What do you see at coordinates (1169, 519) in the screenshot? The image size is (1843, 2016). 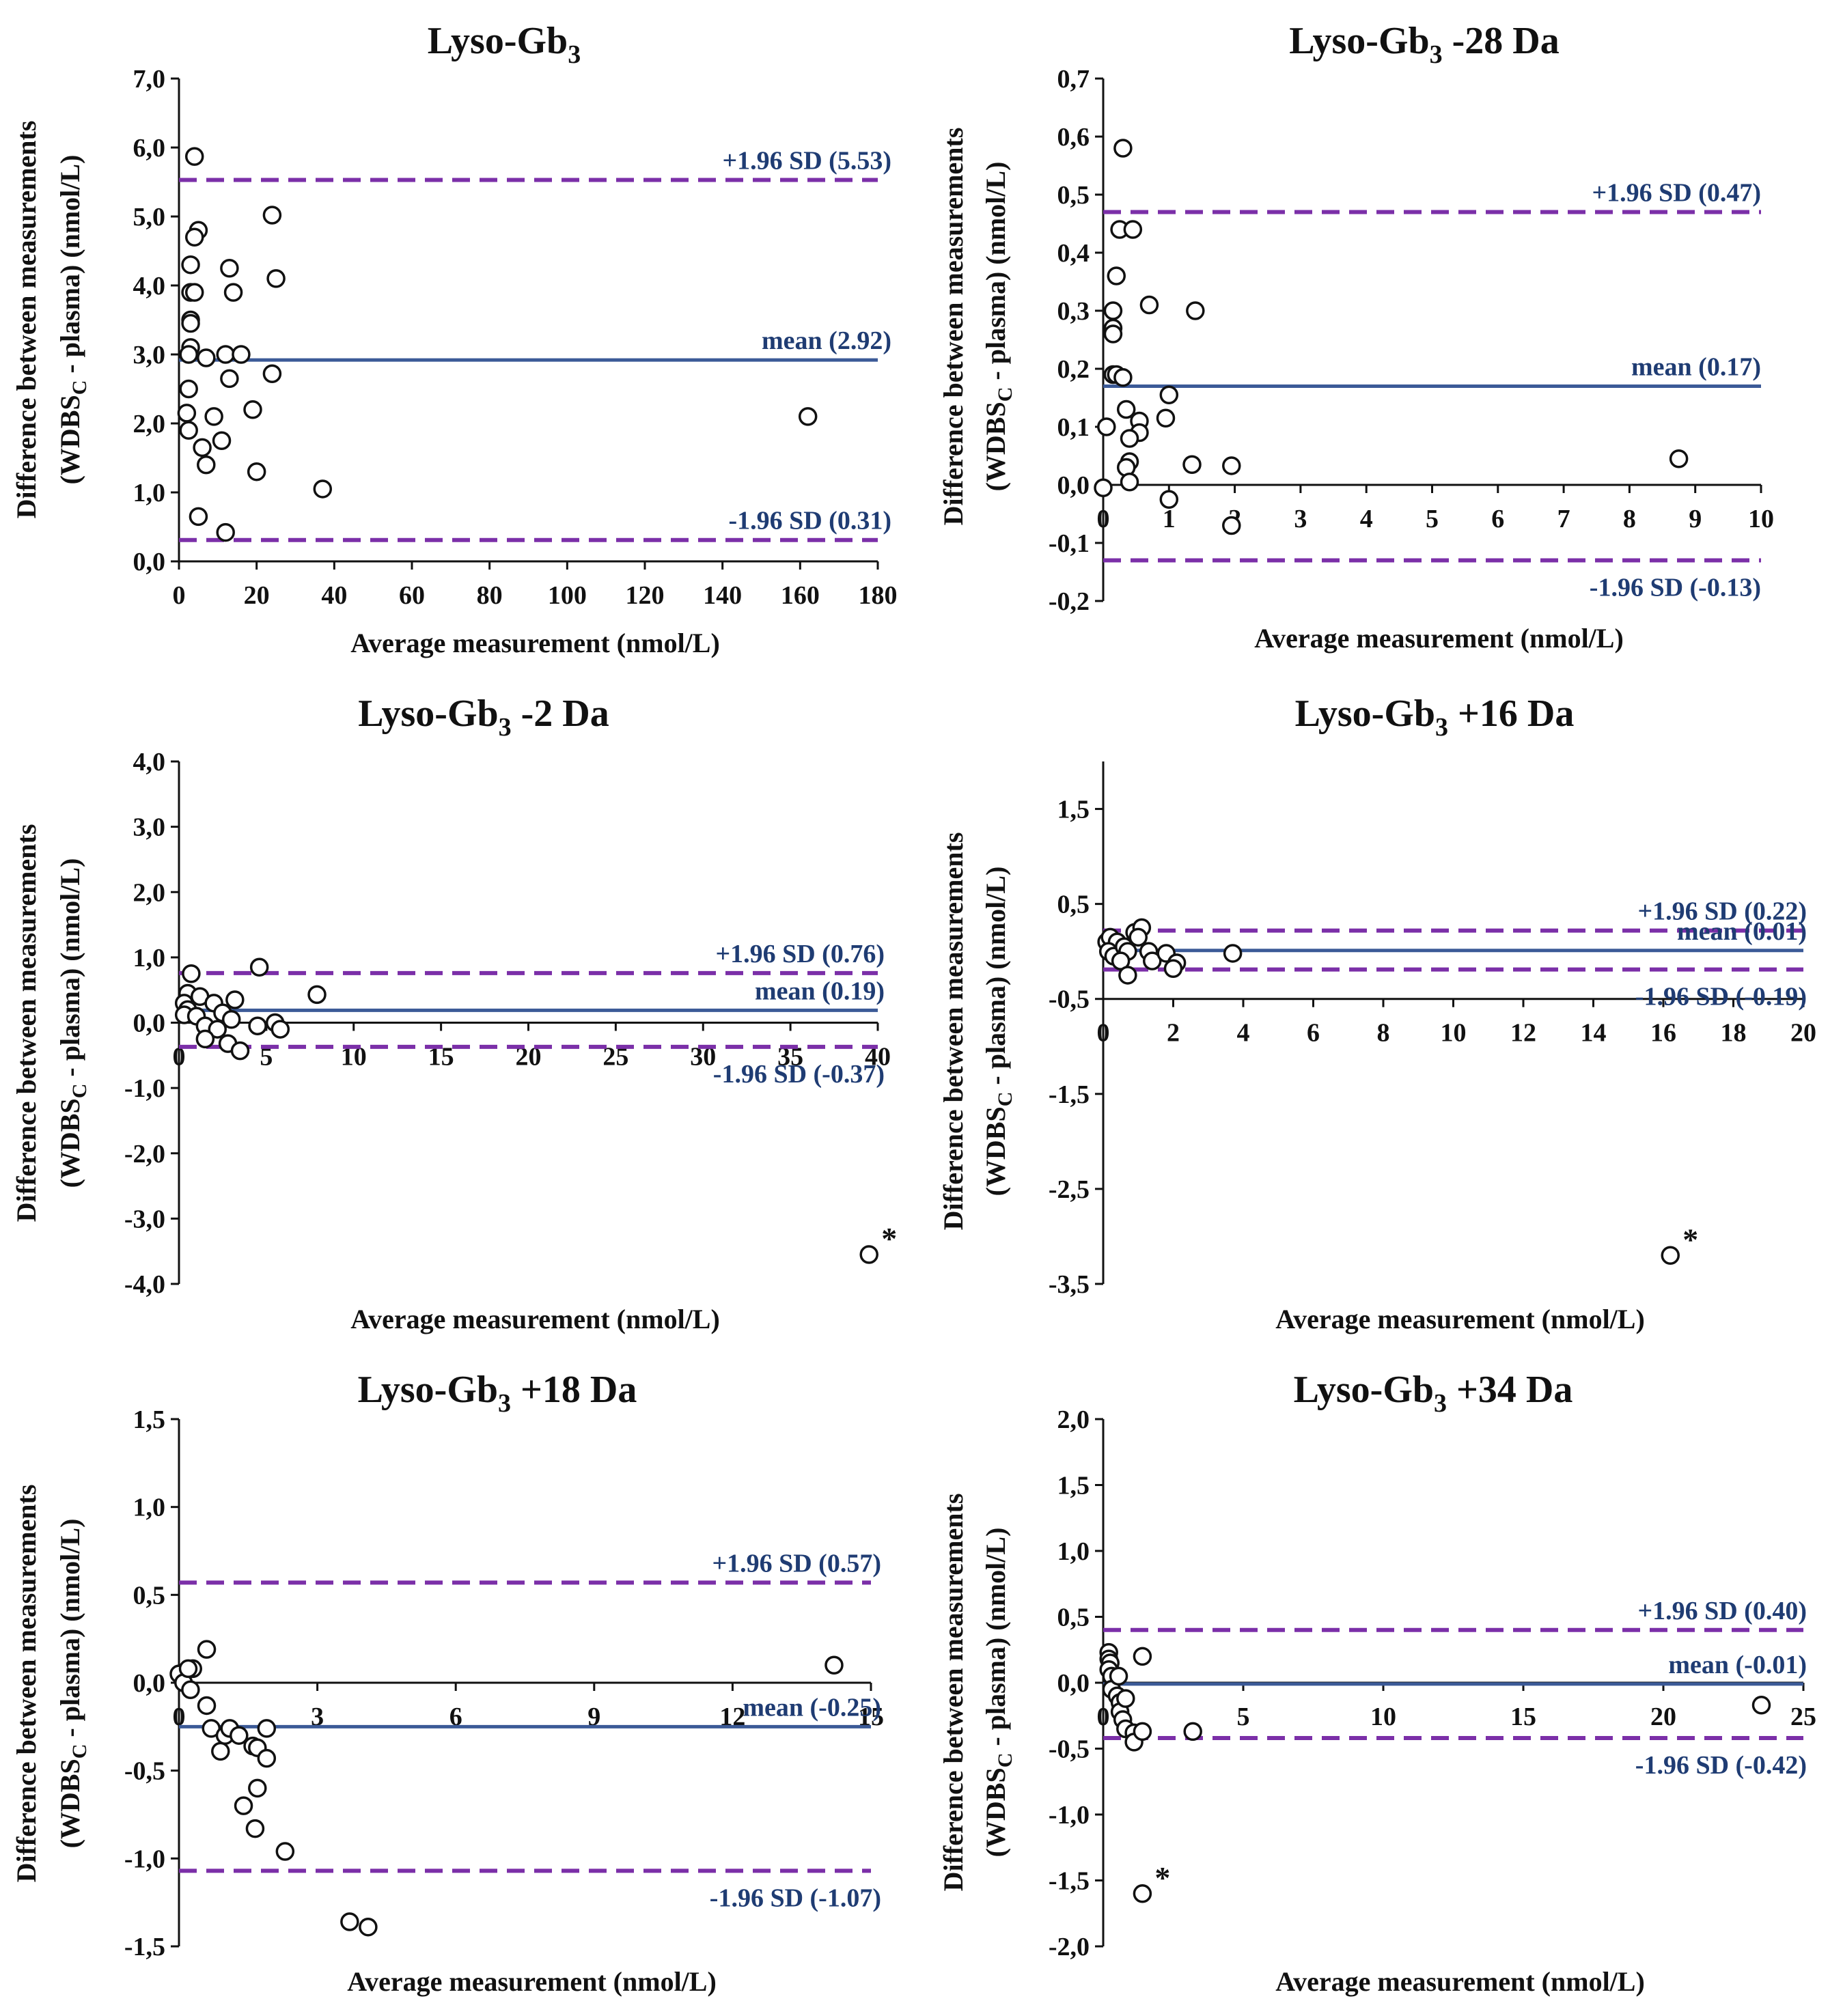 I see `x-tick-label: 1` at bounding box center [1169, 519].